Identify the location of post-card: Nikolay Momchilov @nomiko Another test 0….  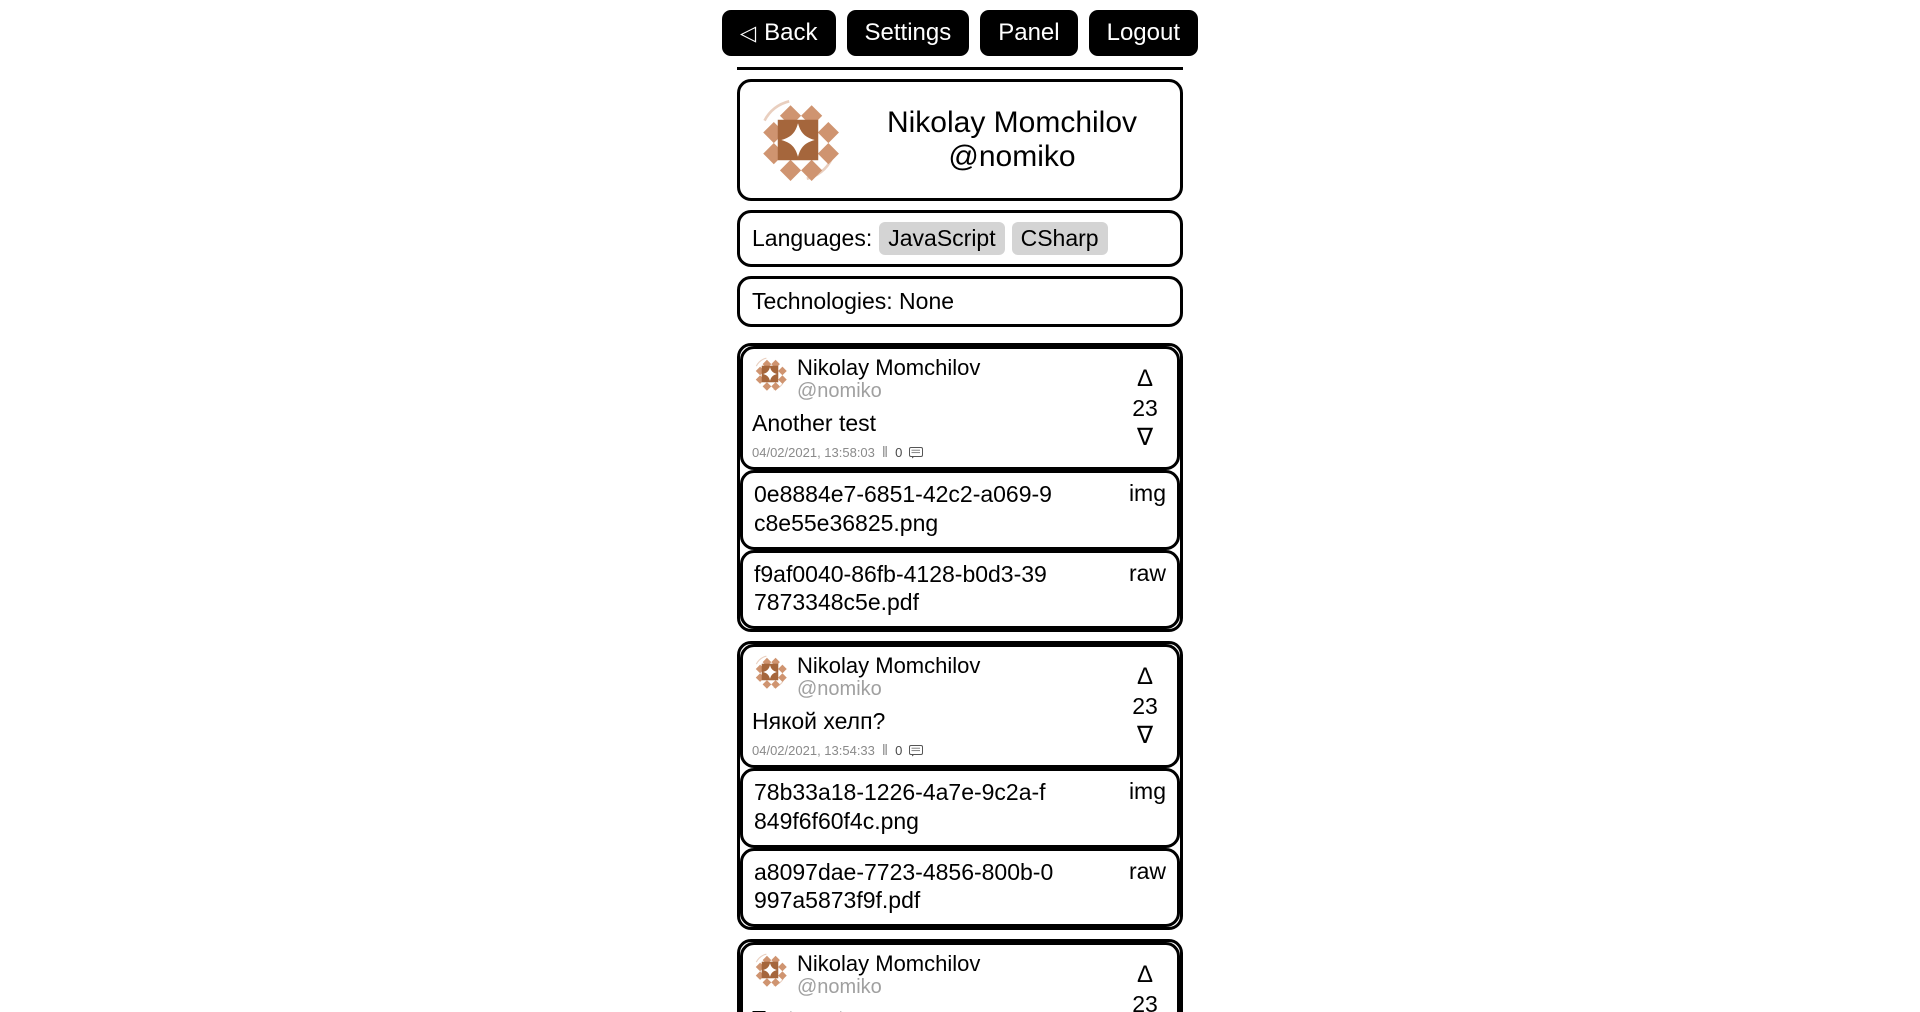
(960, 408).